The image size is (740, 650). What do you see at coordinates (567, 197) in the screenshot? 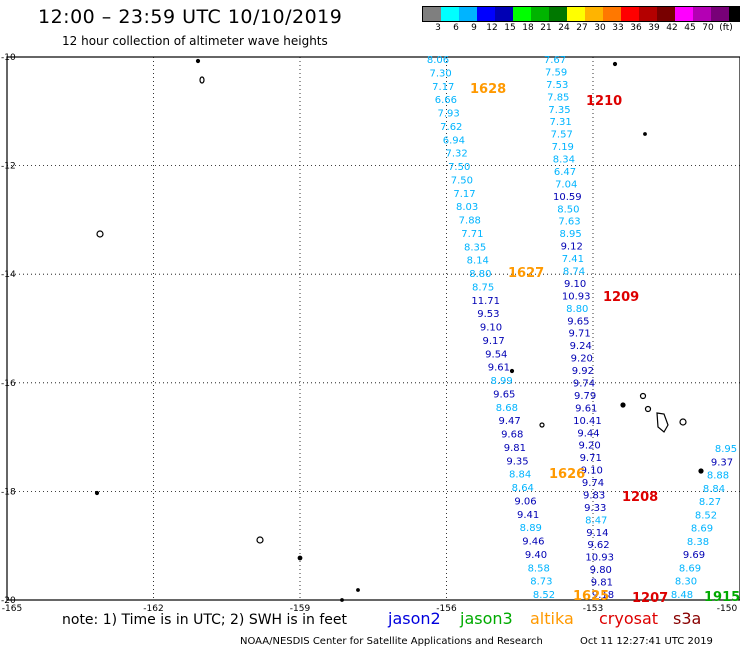
I see `wave-height-value: 10.59` at bounding box center [567, 197].